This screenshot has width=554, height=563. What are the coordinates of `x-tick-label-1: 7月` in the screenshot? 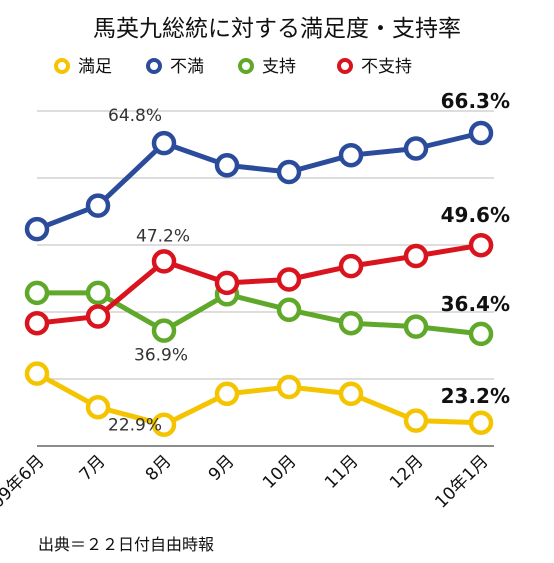 It's located at (93, 468).